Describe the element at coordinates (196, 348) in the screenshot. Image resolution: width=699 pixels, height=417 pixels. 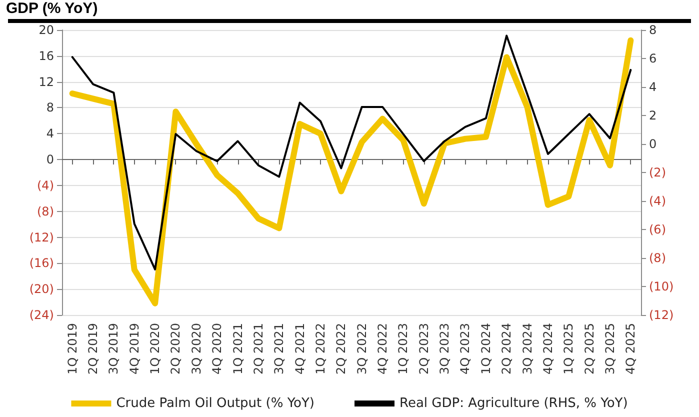
I see `x-tick-label: 3Q 2020` at that location.